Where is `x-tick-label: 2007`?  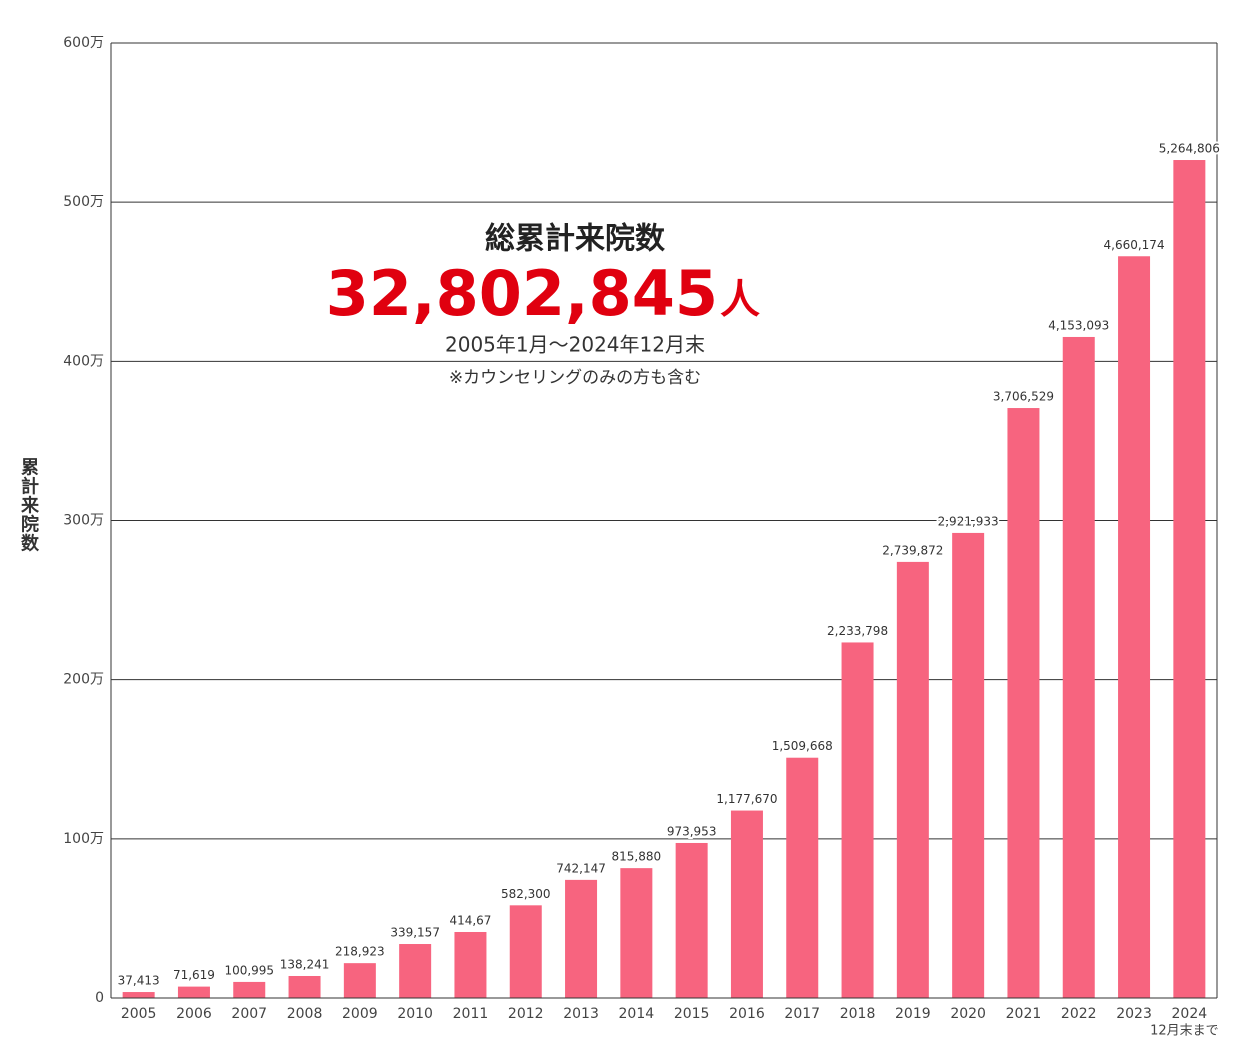 x-tick-label: 2007 is located at coordinates (249, 1014).